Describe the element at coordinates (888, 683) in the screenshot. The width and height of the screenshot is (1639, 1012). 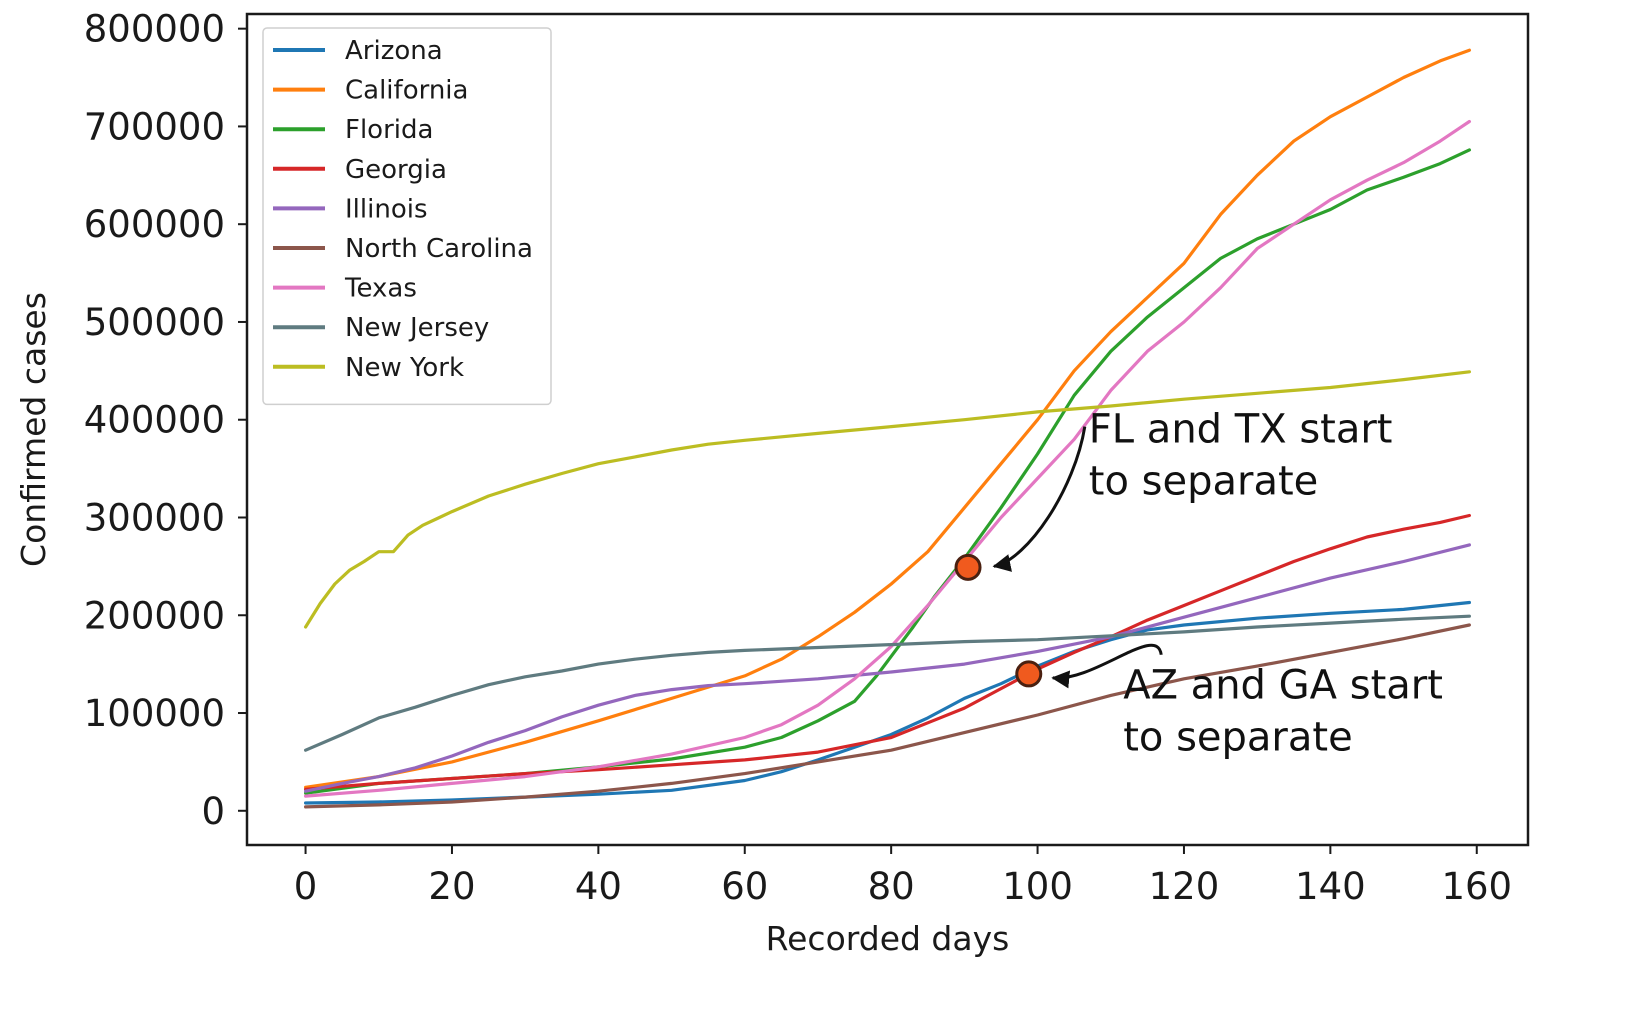
I see `series-line-new-jersey` at that location.